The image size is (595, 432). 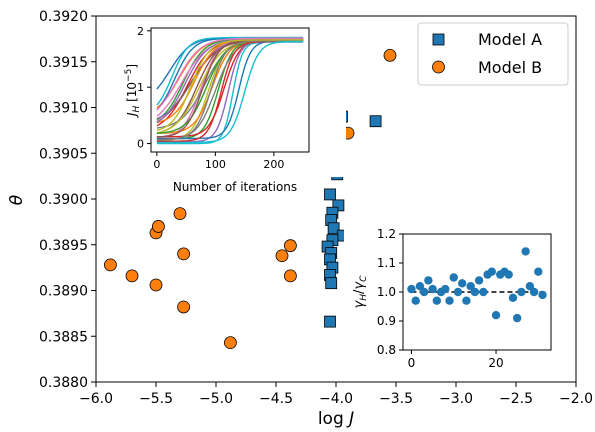 I want to click on legend-label-model-b: Model B, so click(x=510, y=67).